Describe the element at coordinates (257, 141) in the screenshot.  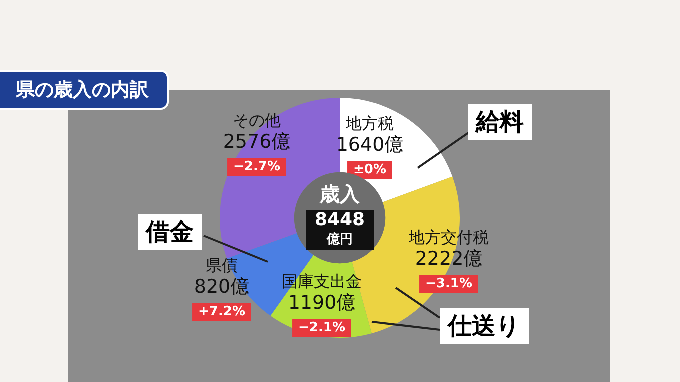
I see `data-label: 2576億` at that location.